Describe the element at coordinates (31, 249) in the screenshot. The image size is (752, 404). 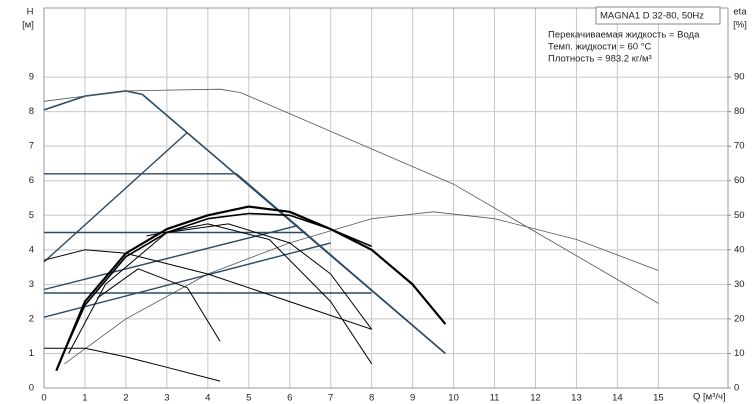
I see `y-tick-label: 4` at that location.